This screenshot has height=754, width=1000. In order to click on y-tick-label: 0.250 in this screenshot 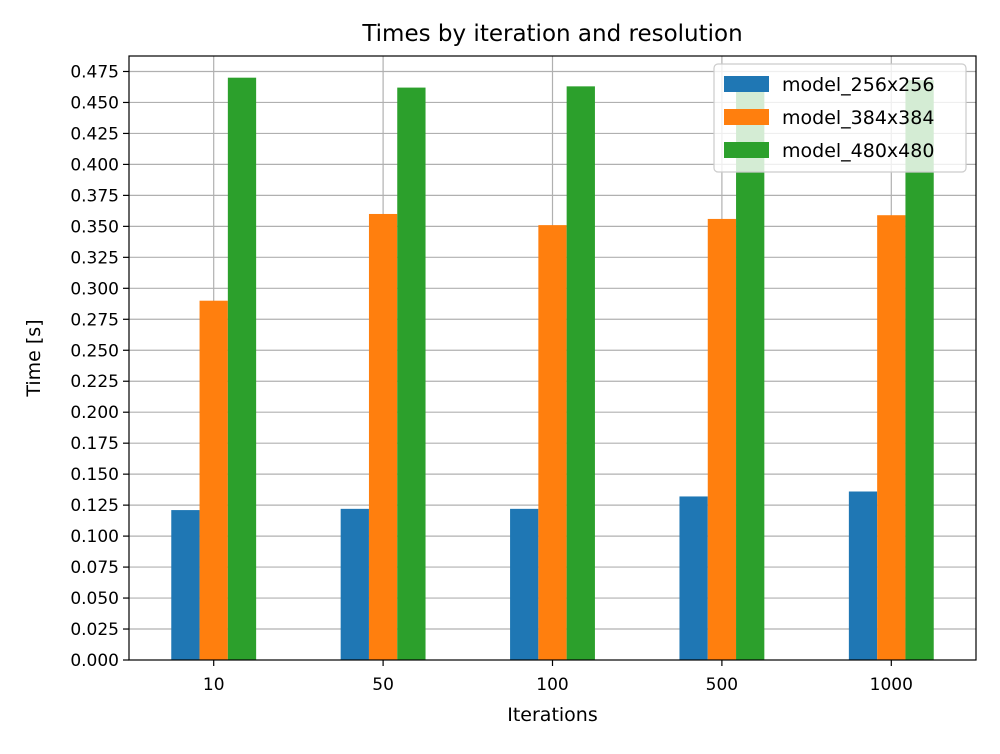, I will do `click(94, 351)`.